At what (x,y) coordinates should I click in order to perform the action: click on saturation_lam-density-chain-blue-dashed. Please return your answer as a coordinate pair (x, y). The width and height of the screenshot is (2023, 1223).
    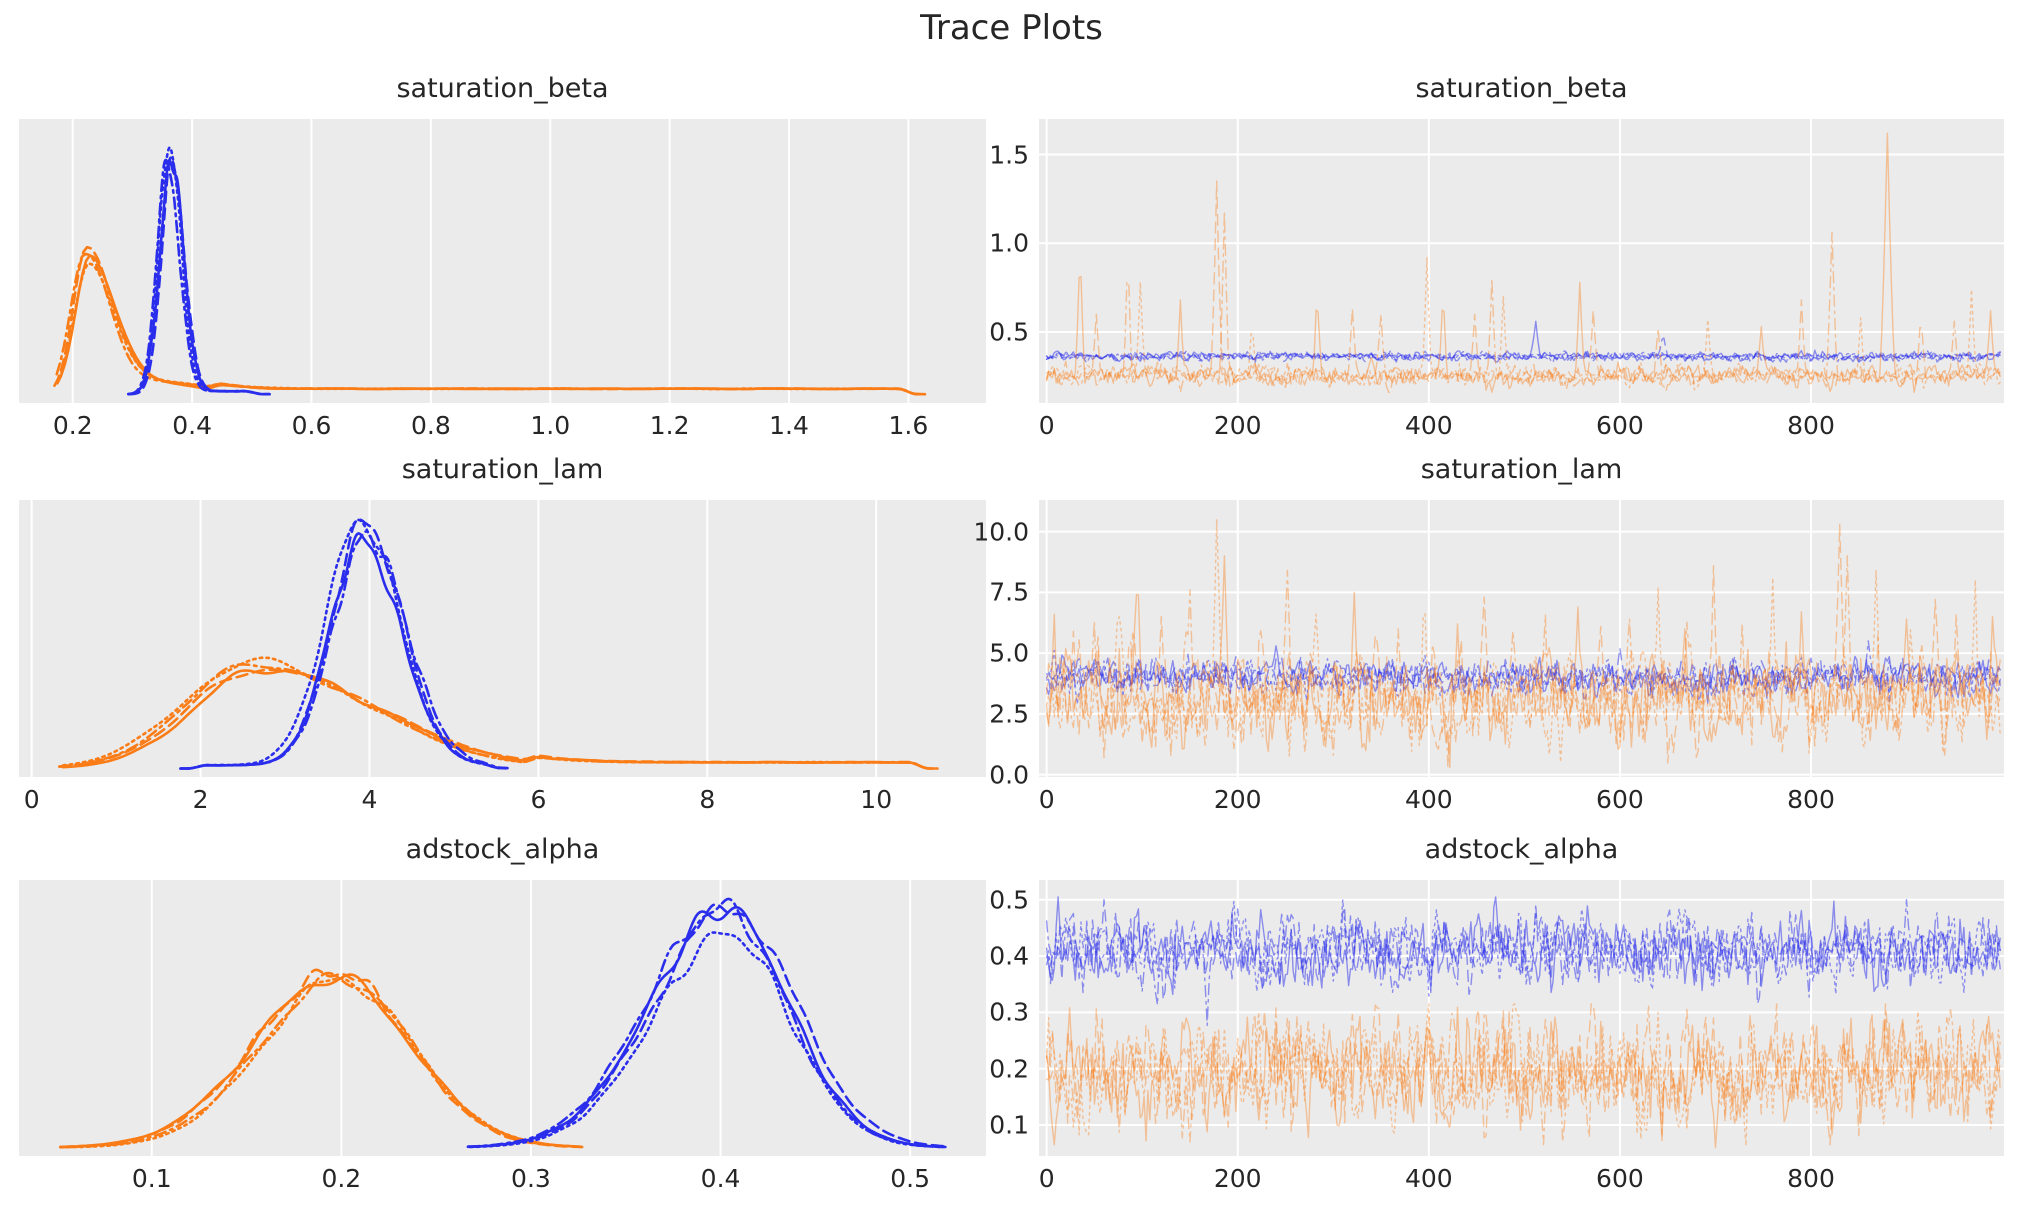
    Looking at the image, I should click on (343, 644).